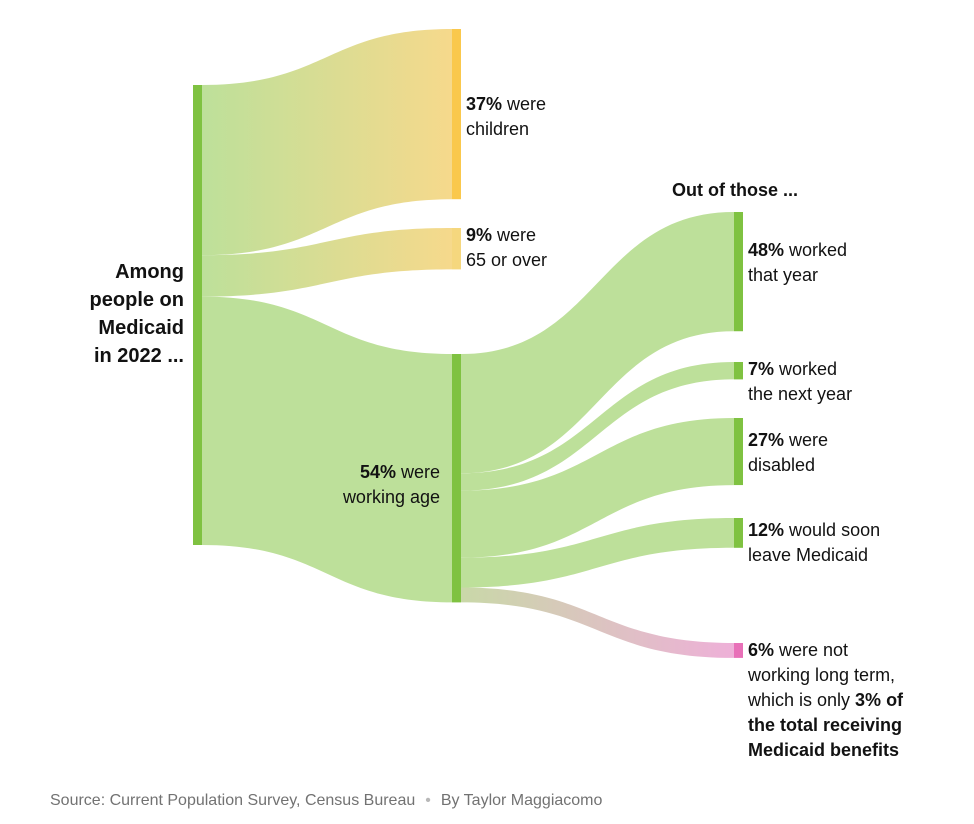  I want to click on label-worked-next: 7% worked the next year, so click(800, 381).